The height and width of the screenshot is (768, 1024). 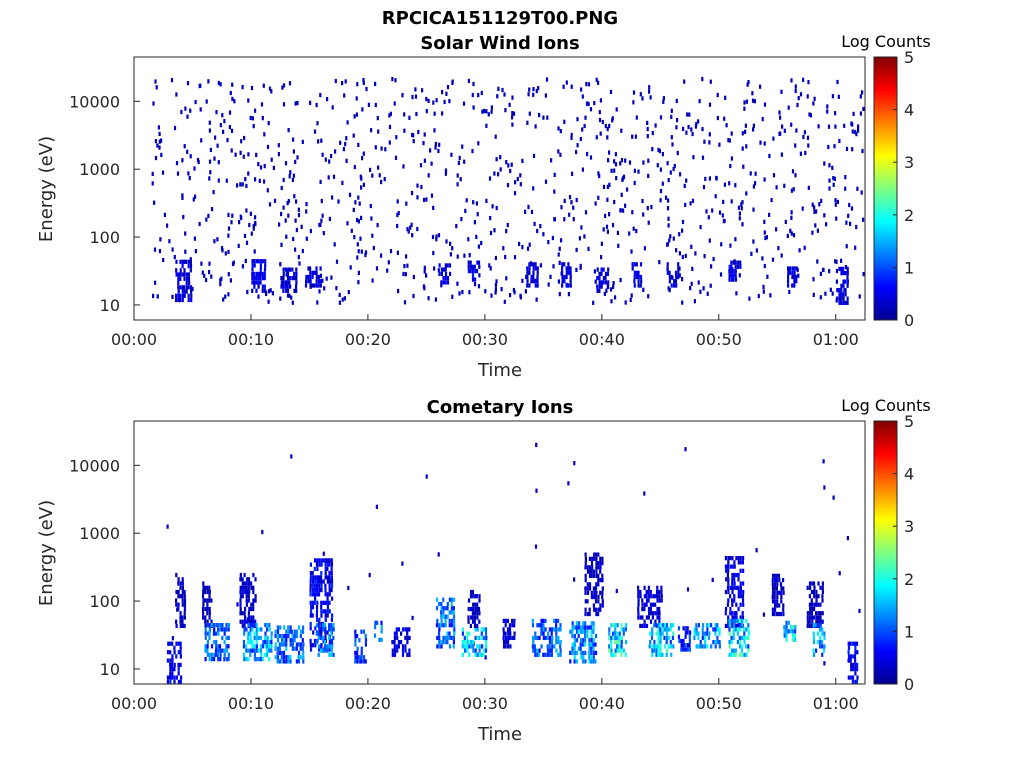 What do you see at coordinates (251, 703) in the screenshot?
I see `cometary-xtick-label: 00:10` at bounding box center [251, 703].